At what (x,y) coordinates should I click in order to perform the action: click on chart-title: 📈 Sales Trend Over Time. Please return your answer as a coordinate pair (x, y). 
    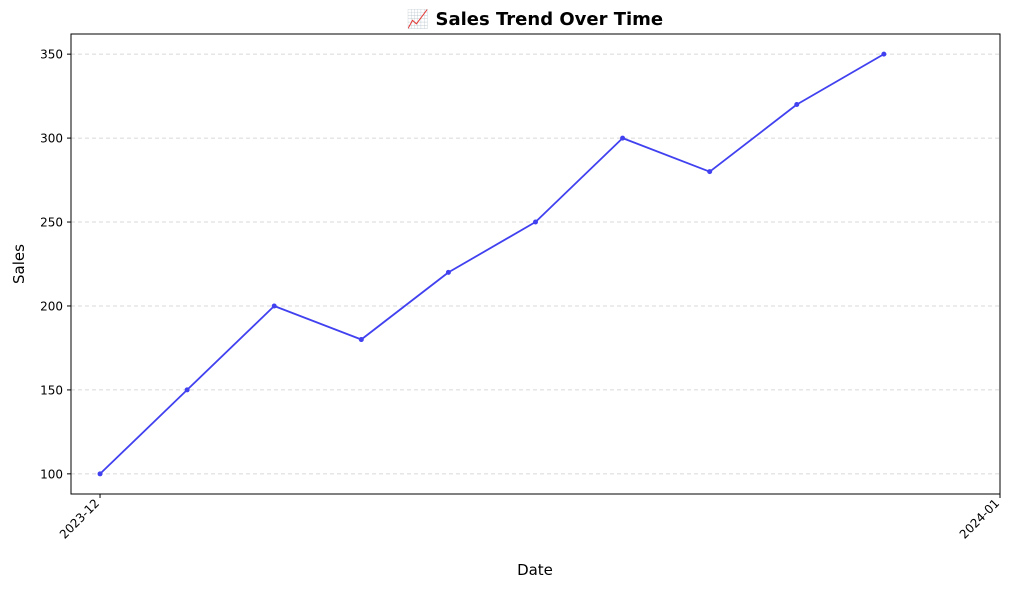
    Looking at the image, I should click on (535, 19).